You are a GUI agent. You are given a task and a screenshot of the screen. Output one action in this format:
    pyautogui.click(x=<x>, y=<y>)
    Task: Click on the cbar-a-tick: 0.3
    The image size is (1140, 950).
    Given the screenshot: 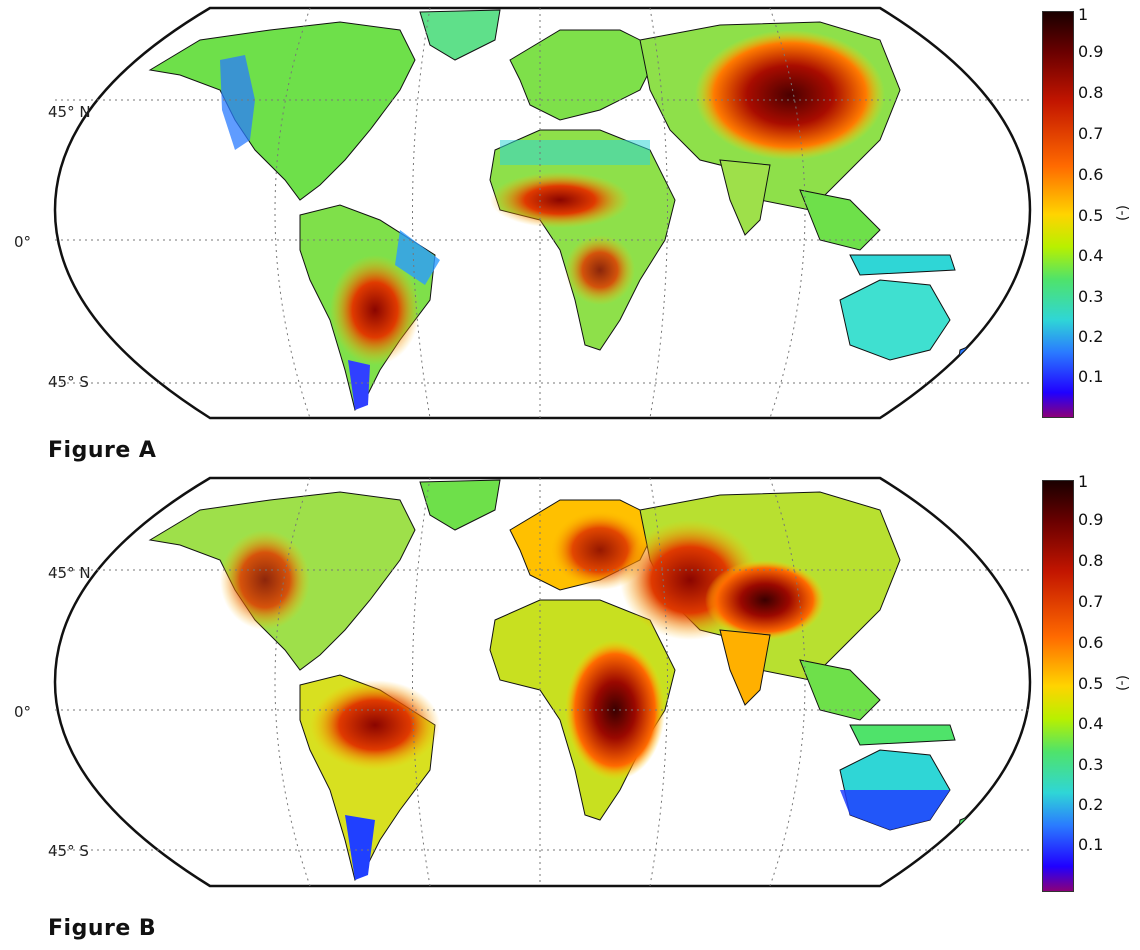 What is the action you would take?
    pyautogui.click(x=1091, y=296)
    